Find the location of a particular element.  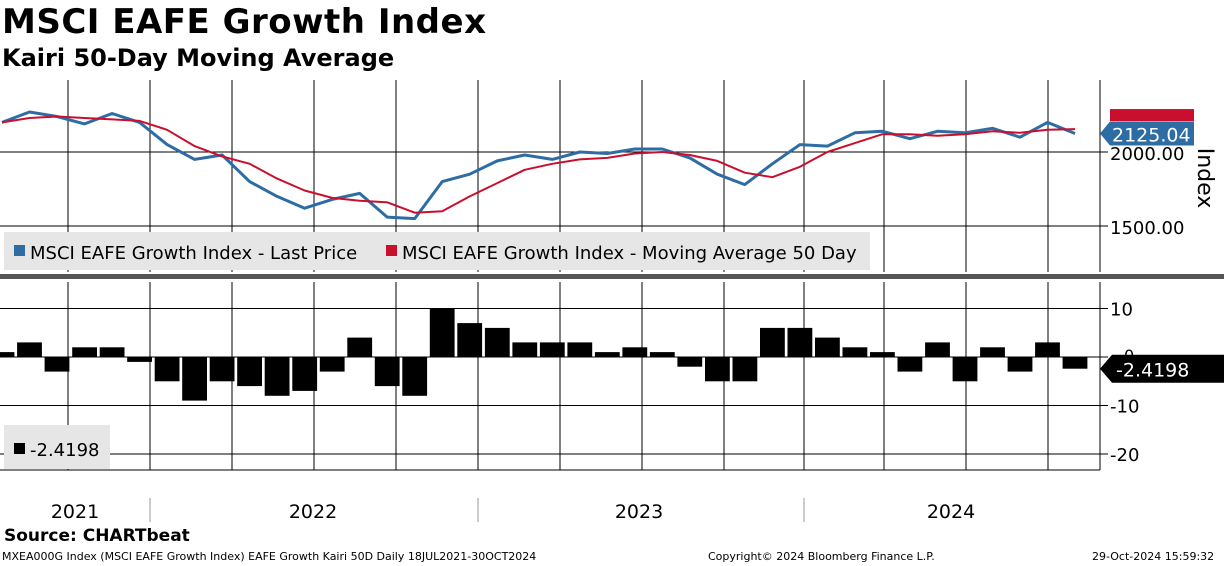

chart-title: MSCI EAFE Growth Index is located at coordinates (244, 22).